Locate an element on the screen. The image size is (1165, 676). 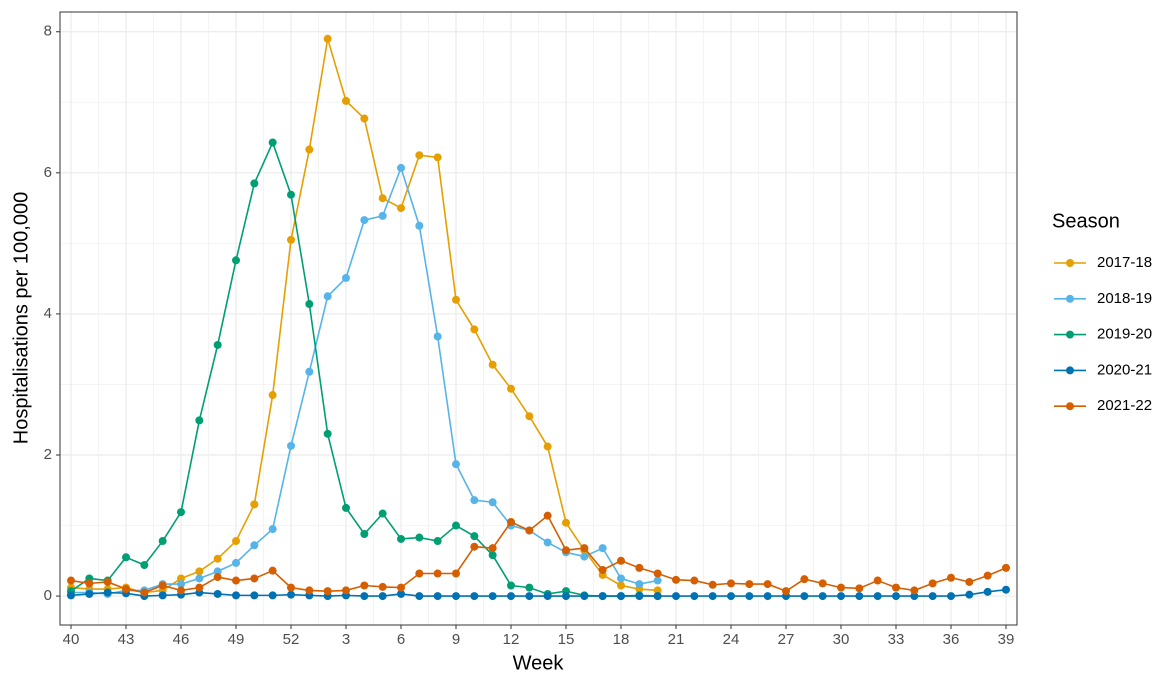
y-tick-label: 6 is located at coordinates (48, 172).